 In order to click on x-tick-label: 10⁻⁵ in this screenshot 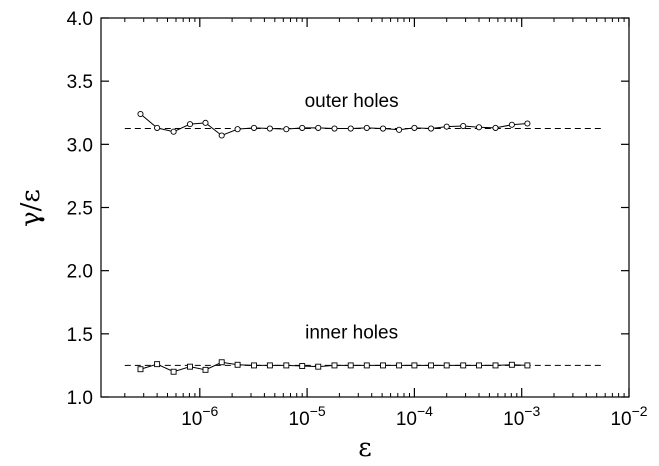, I will do `click(307, 416)`.